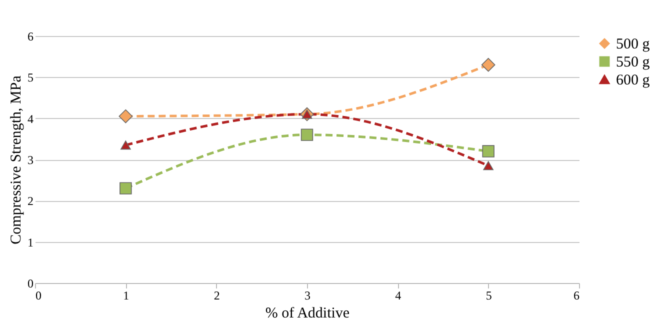 The image size is (670, 326). Describe the element at coordinates (126, 295) in the screenshot. I see `x-tick-label: 1` at that location.